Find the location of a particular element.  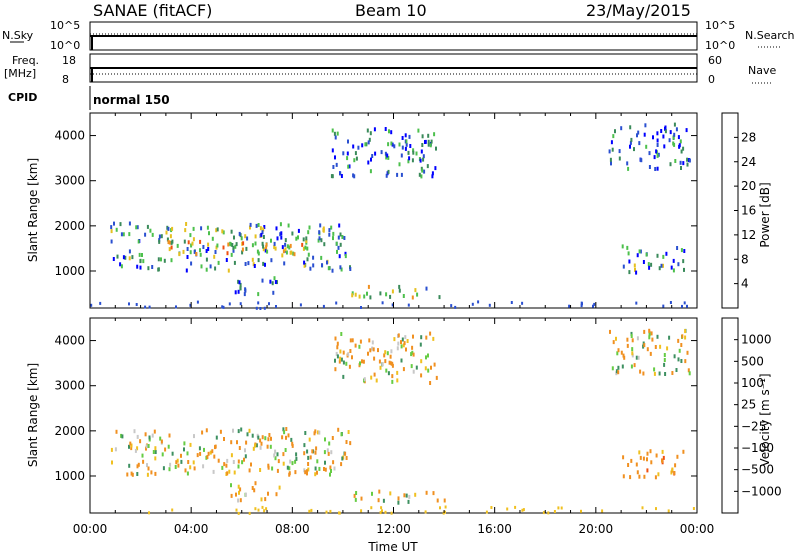

y-tick-label: 3000 is located at coordinates (69, 181).